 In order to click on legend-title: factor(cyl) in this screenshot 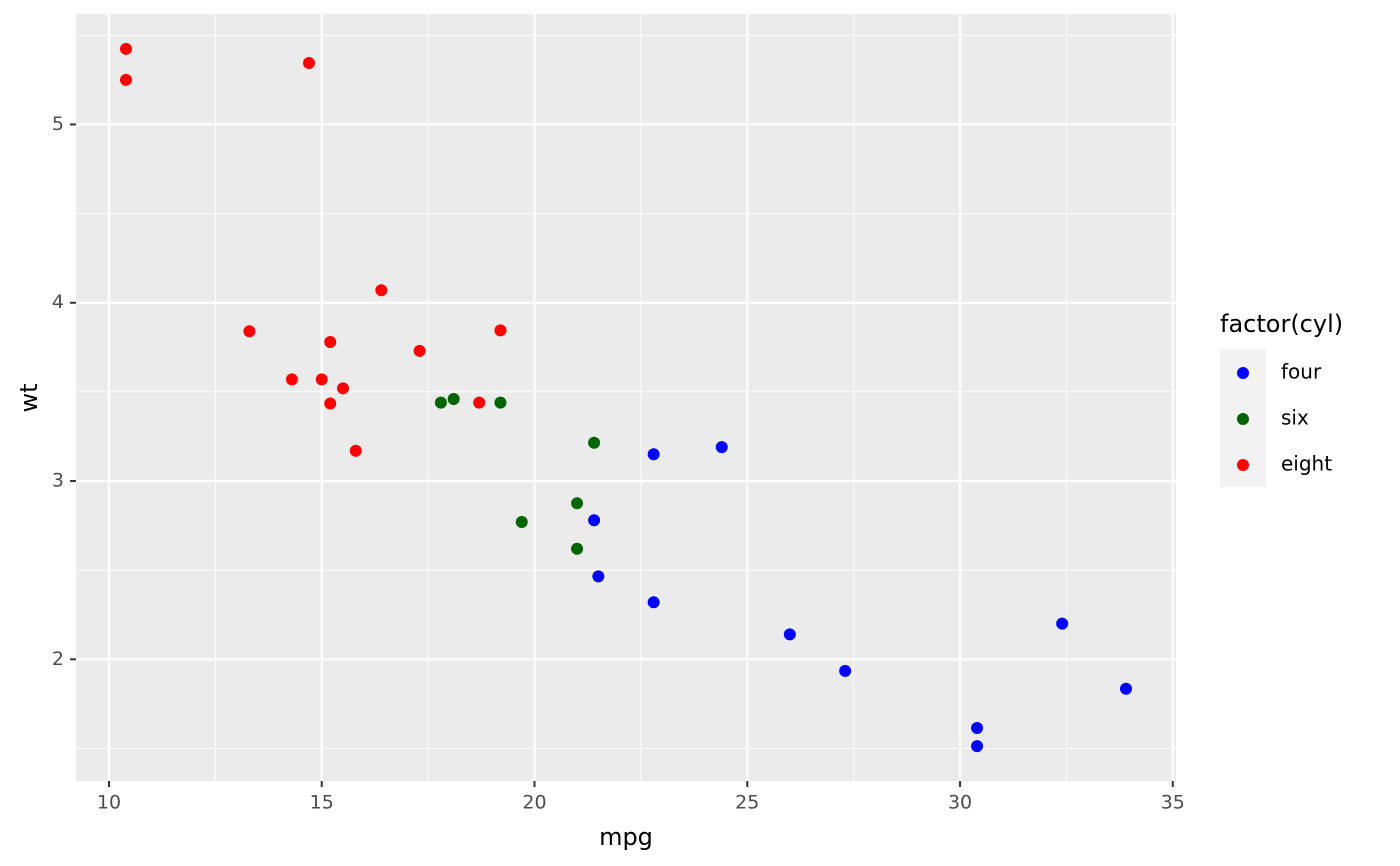, I will do `click(1281, 324)`.